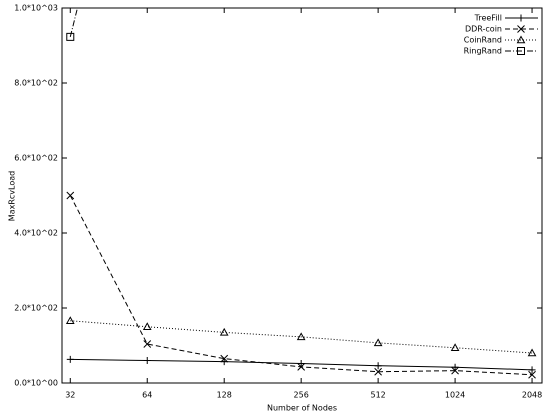 This screenshot has width=550, height=420. Describe the element at coordinates (36, 8) in the screenshot. I see `y-tick-label: 1.0*10^03` at that location.